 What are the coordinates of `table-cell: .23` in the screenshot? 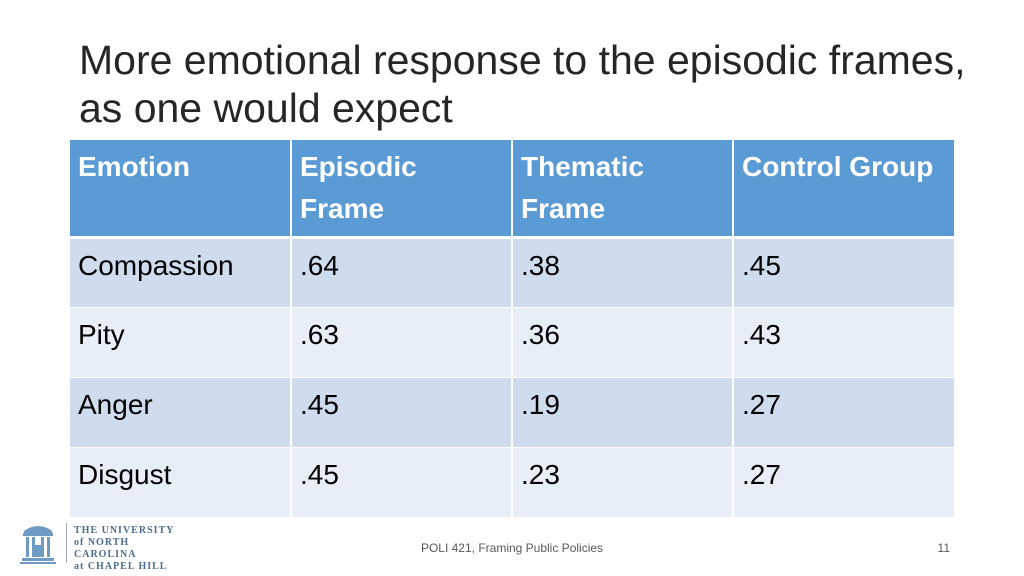 It's located at (623, 482).